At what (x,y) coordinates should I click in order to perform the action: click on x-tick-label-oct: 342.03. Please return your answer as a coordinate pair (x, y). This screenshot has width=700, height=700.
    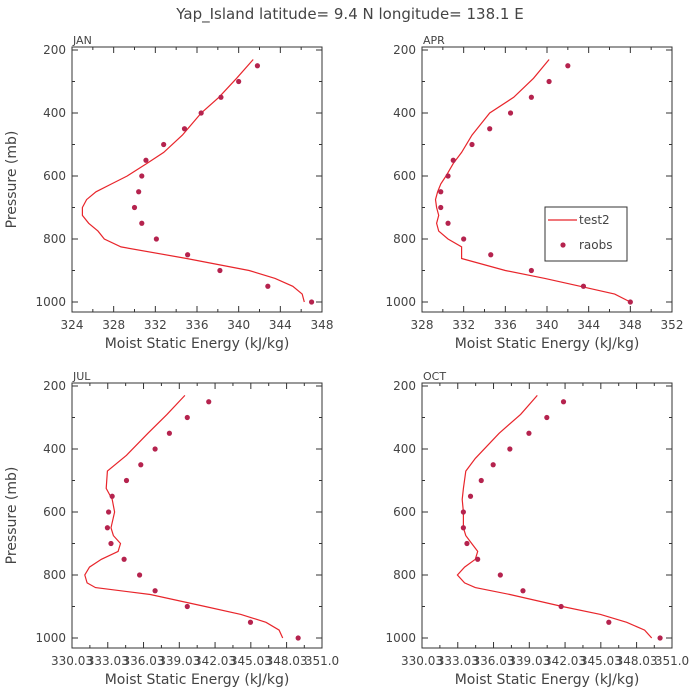
    Looking at the image, I should click on (565, 661).